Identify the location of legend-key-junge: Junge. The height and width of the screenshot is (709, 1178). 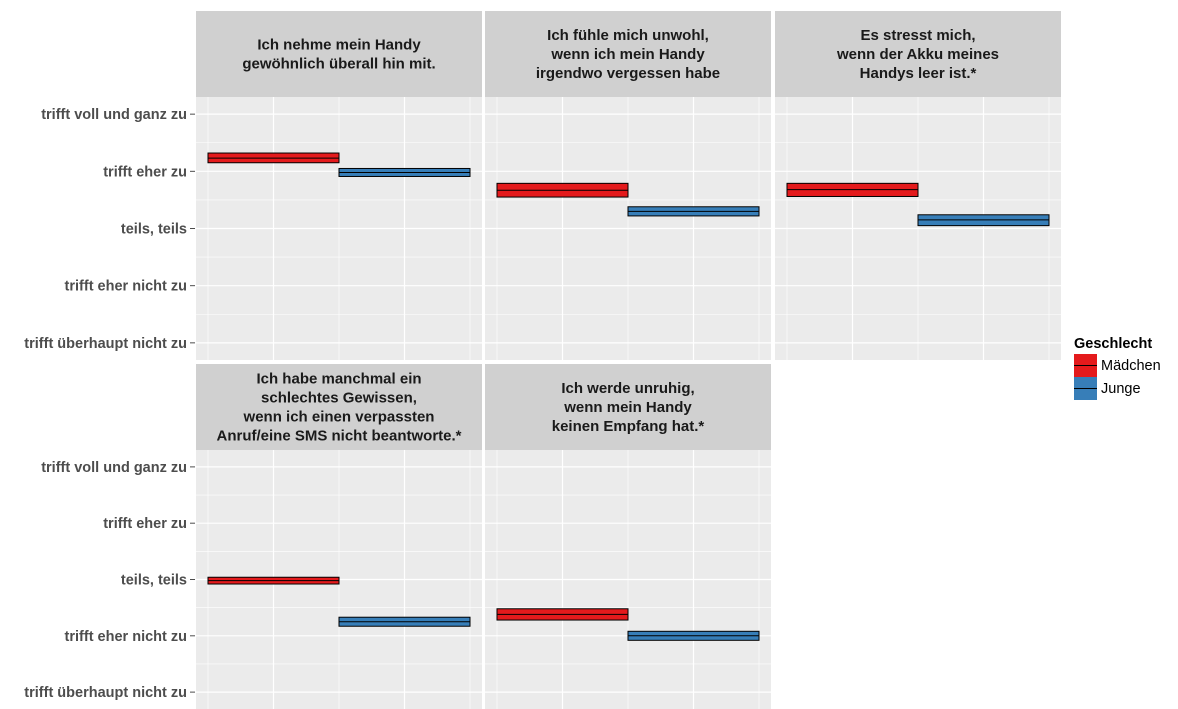
(1107, 388).